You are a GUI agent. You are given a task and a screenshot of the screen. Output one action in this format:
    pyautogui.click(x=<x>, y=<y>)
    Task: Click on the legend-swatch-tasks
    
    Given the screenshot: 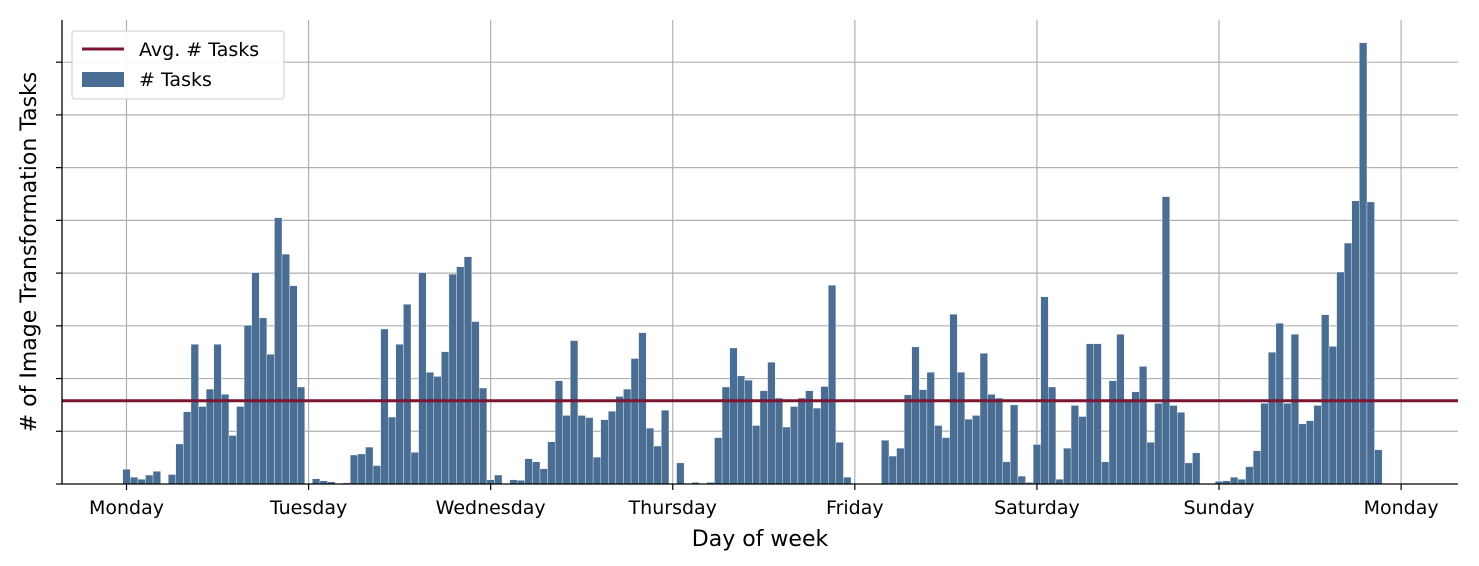 What is the action you would take?
    pyautogui.click(x=103, y=79)
    